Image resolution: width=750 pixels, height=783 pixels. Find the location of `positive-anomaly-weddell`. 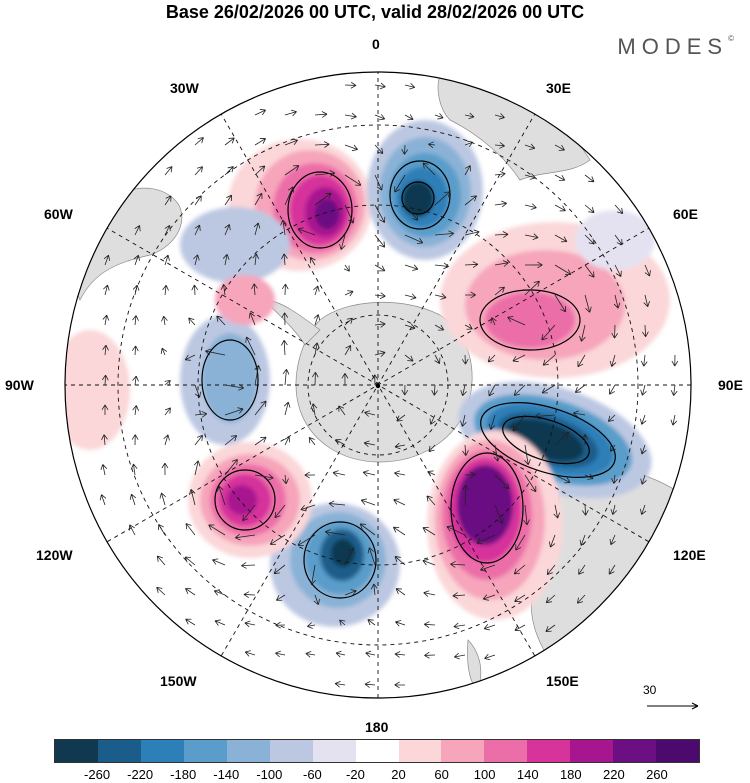

positive-anomaly-weddell is located at coordinates (245, 300).